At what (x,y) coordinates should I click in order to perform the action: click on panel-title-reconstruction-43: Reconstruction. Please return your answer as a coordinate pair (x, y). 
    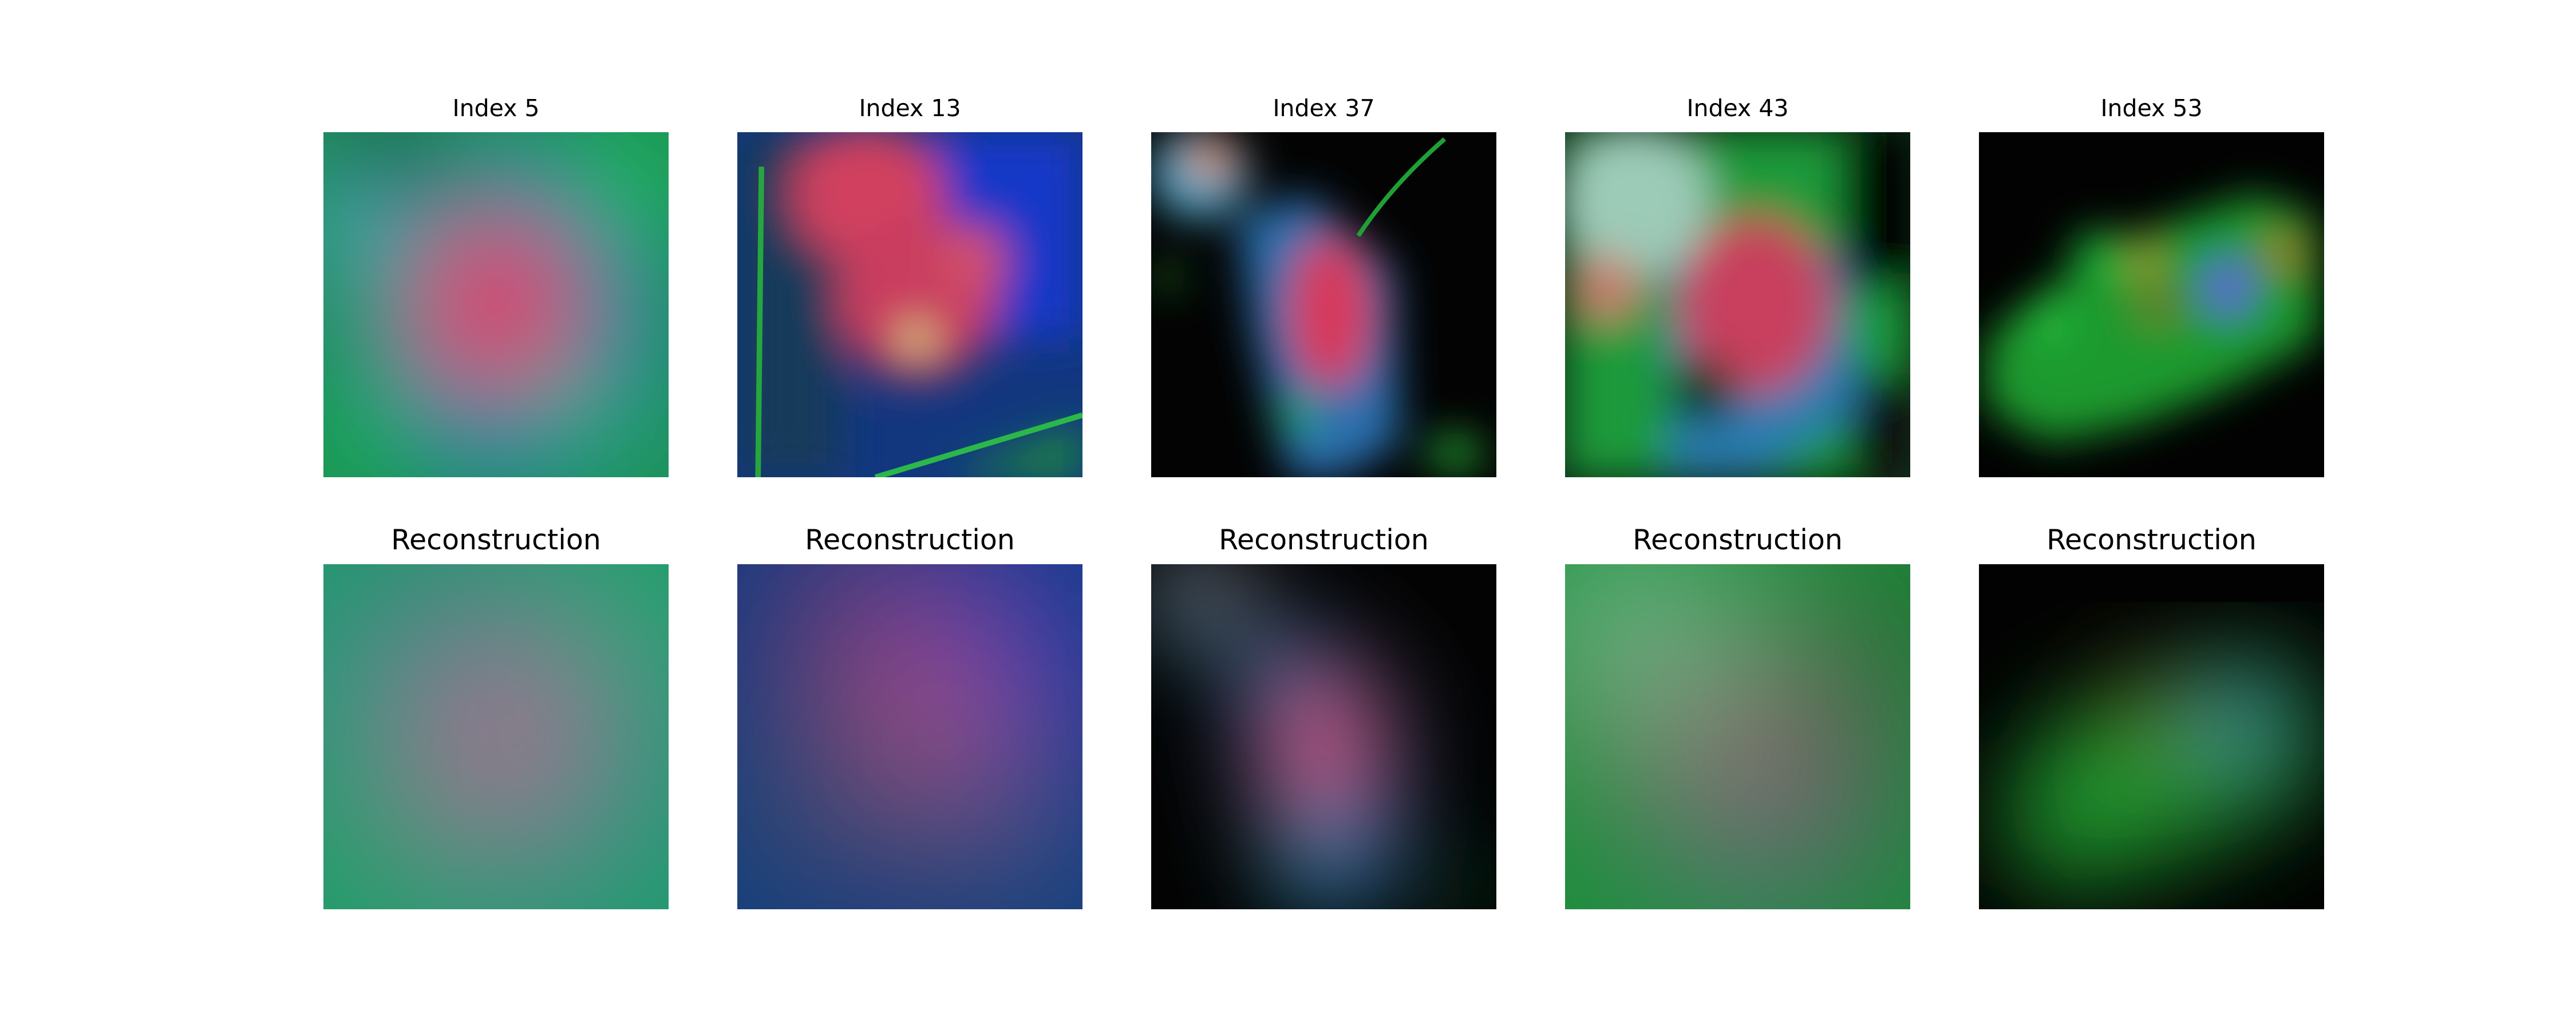
    Looking at the image, I should click on (1738, 540).